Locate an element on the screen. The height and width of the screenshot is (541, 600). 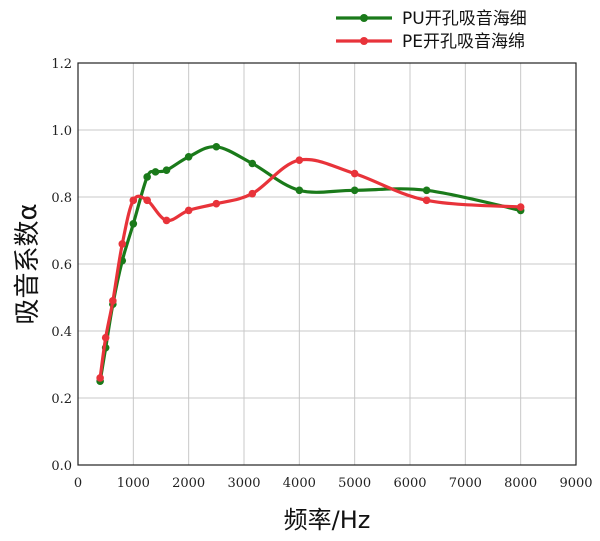
y-tick-label: 0.8 is located at coordinates (61, 198).